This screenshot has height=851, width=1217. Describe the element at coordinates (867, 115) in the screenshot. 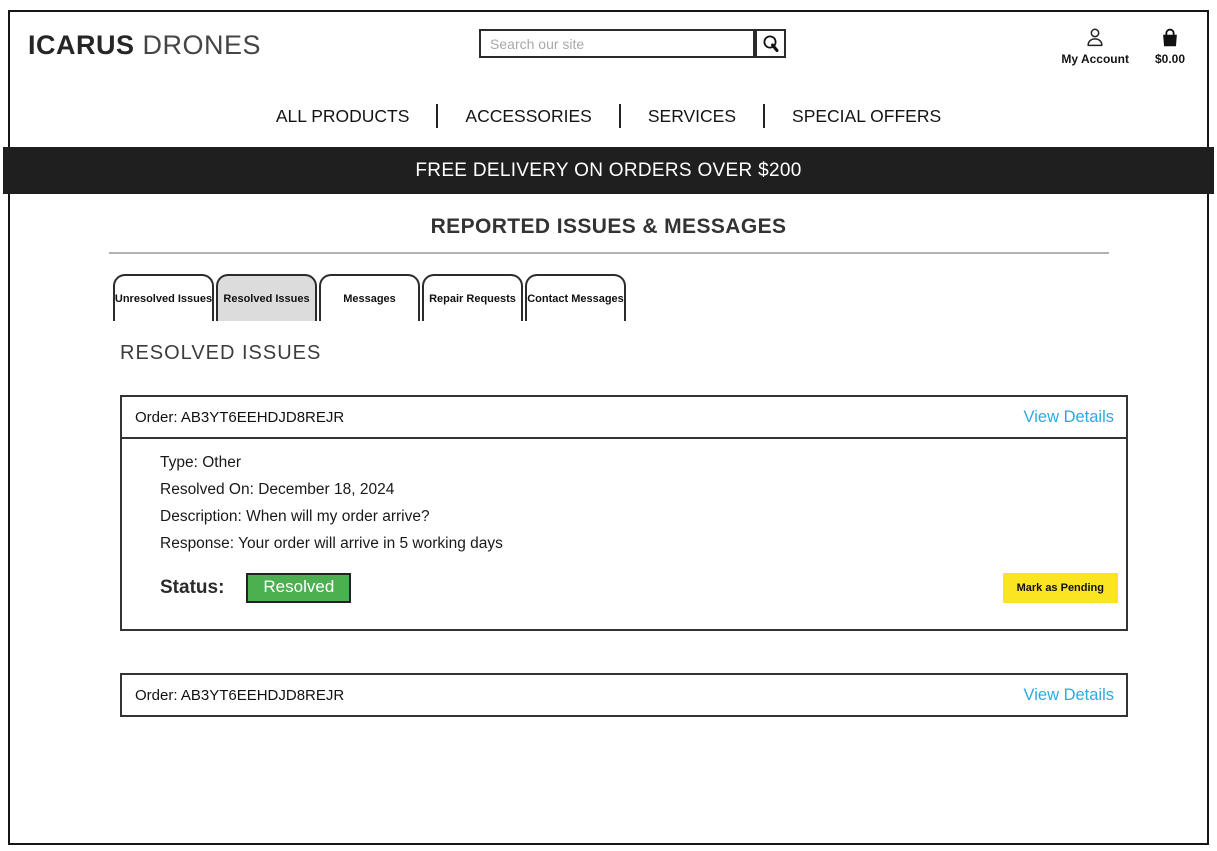

I see `nav-item-special-offers: SPECIAL OFFERS` at that location.